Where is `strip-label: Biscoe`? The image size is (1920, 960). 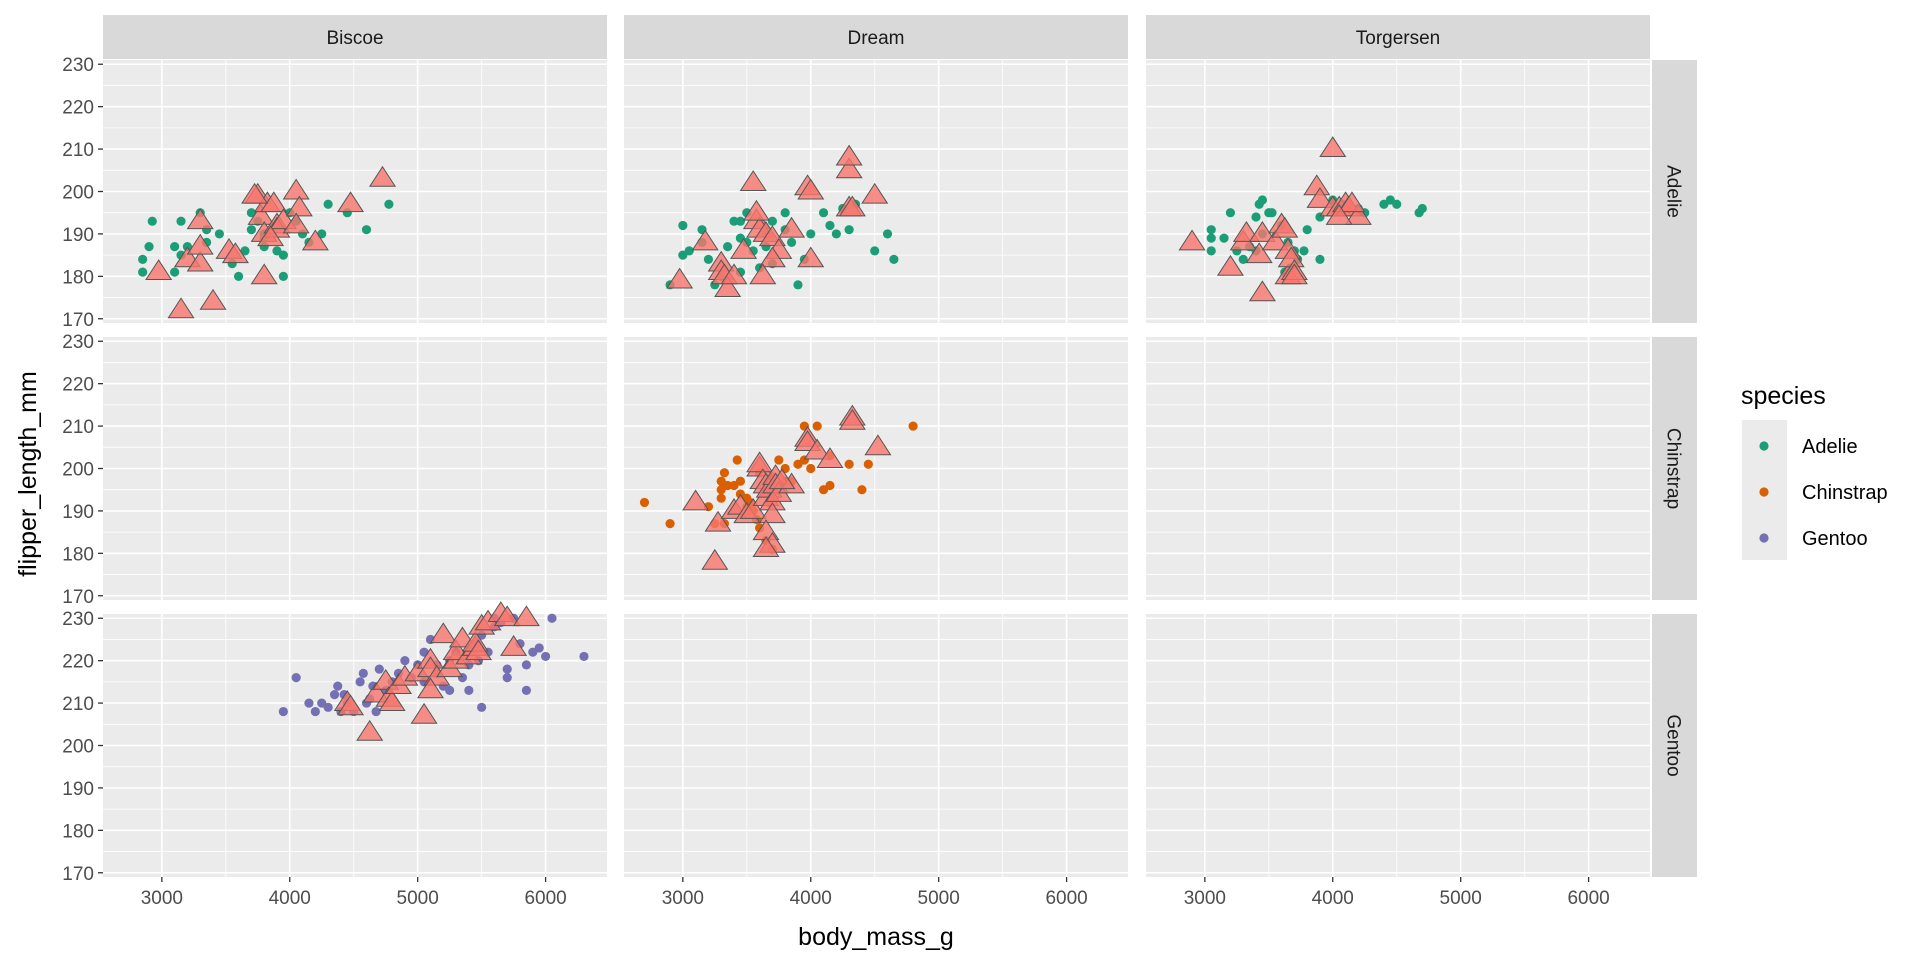
strip-label: Biscoe is located at coordinates (354, 38).